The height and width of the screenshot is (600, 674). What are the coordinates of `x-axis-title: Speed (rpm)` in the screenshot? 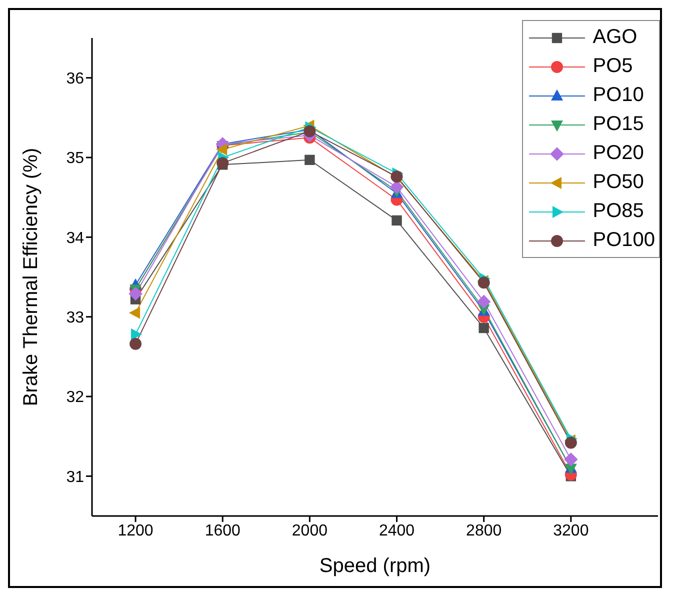 It's located at (375, 566).